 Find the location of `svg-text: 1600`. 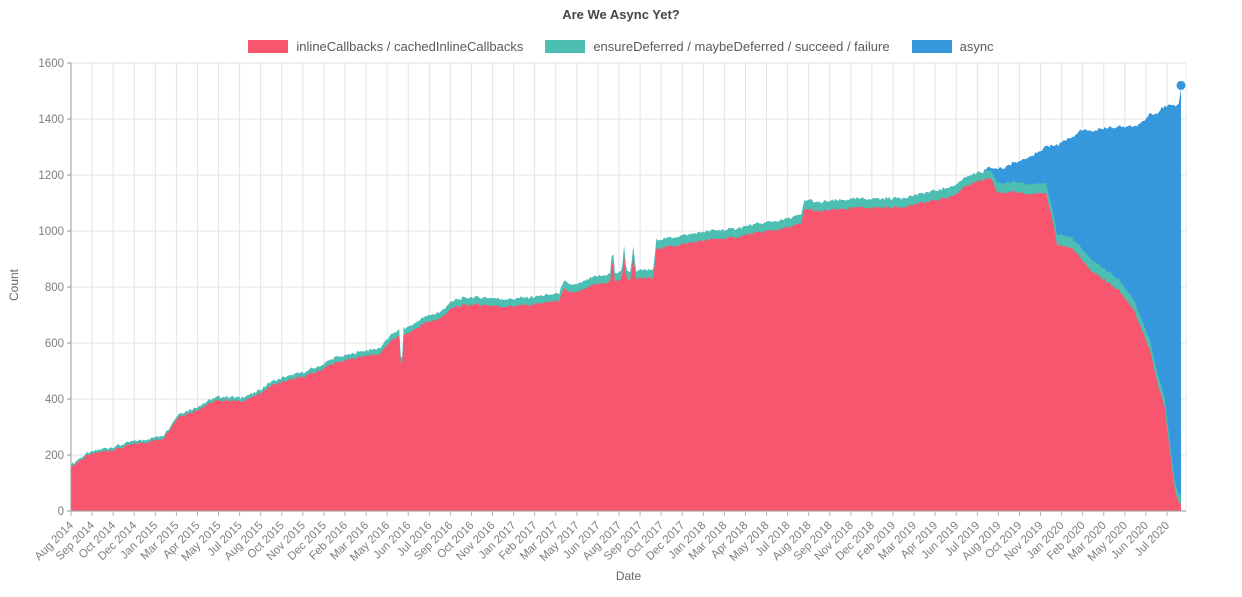

svg-text: 1600 is located at coordinates (51, 64).